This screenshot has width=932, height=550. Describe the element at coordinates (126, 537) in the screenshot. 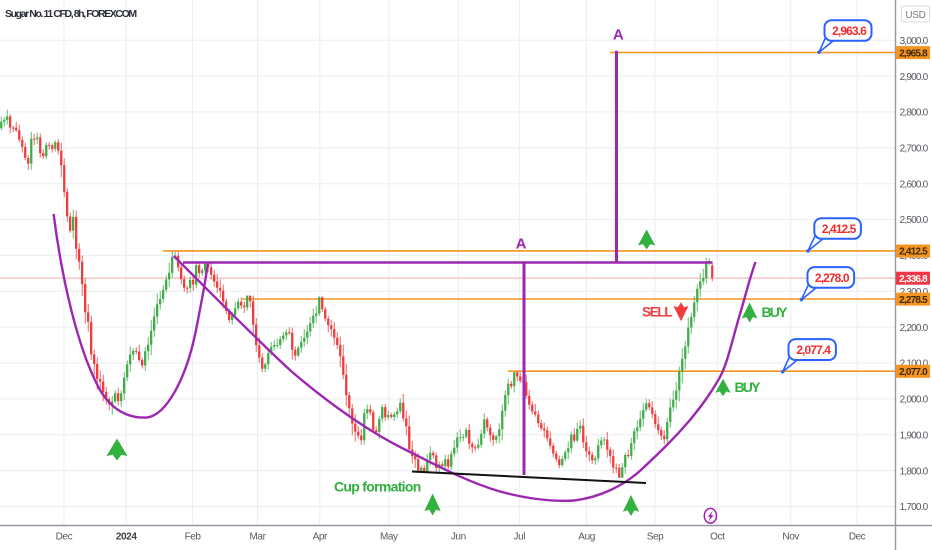

I see `svg-text: 2024` at that location.